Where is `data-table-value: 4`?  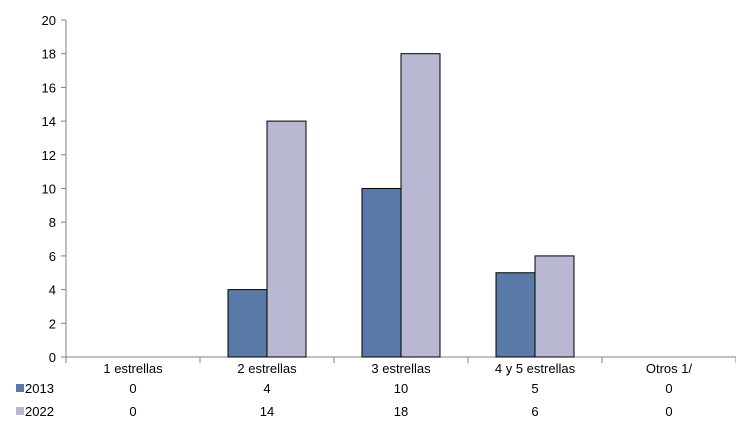
data-table-value: 4 is located at coordinates (266, 388).